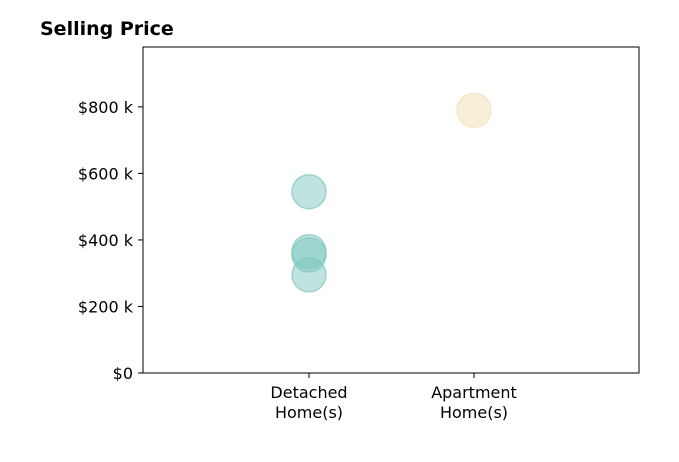  Describe the element at coordinates (106, 107) in the screenshot. I see `y-tick-label: $800 k` at that location.